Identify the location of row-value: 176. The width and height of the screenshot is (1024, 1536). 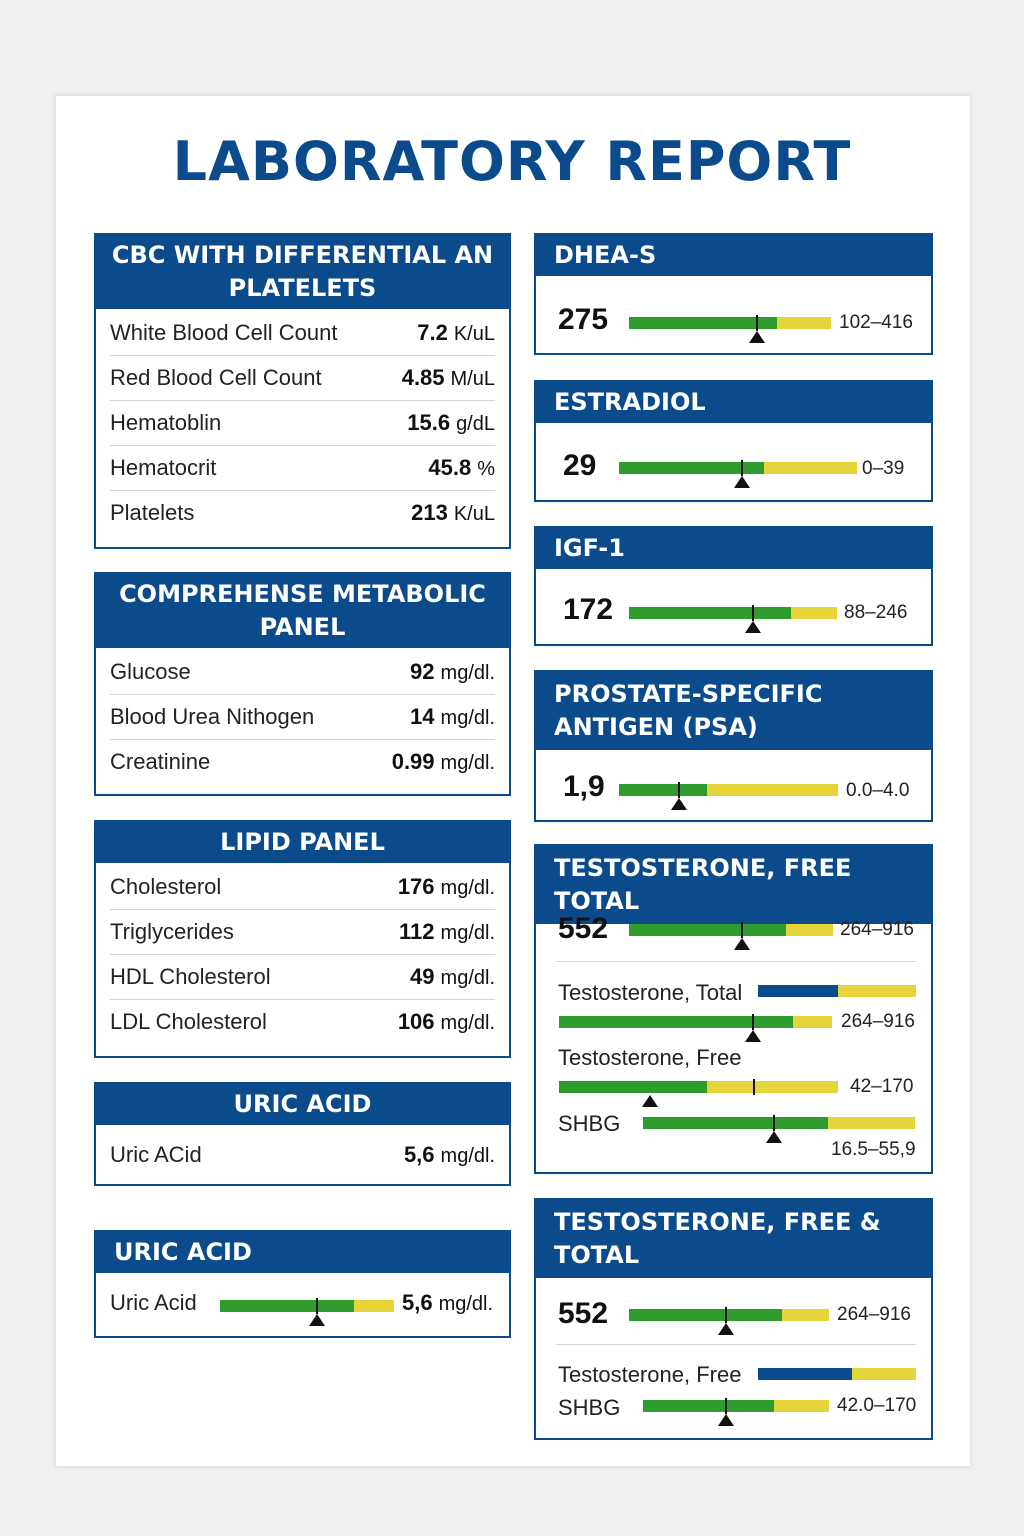
(416, 886).